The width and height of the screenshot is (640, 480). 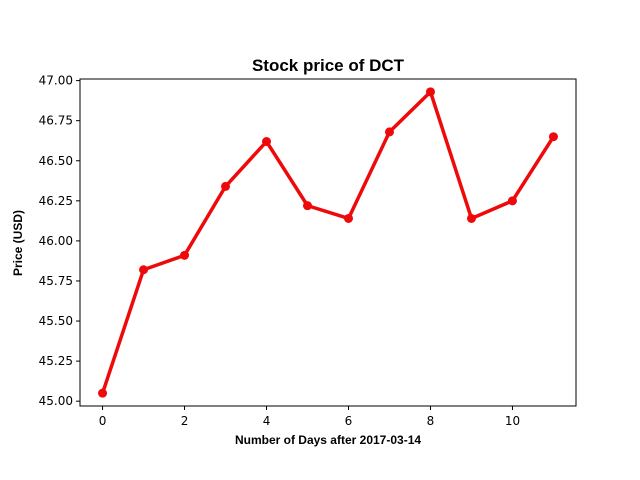 I want to click on x-axis-label: Number of Days after 2017-03-14, so click(x=328, y=440).